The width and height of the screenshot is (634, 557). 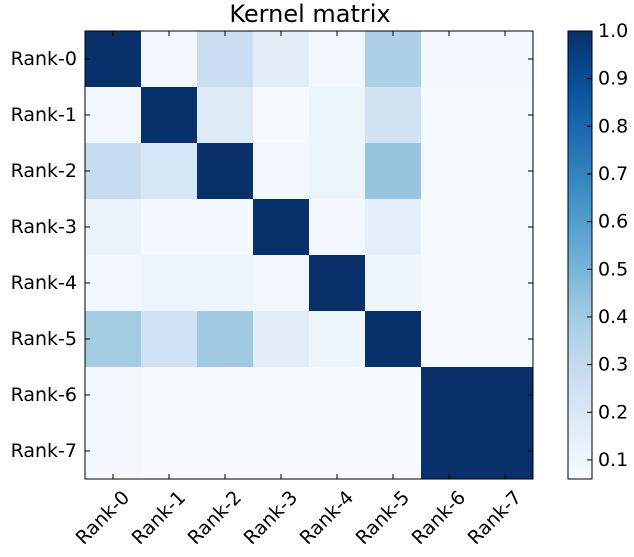 I want to click on colorbar-tick-label: 0.1, so click(x=613, y=460).